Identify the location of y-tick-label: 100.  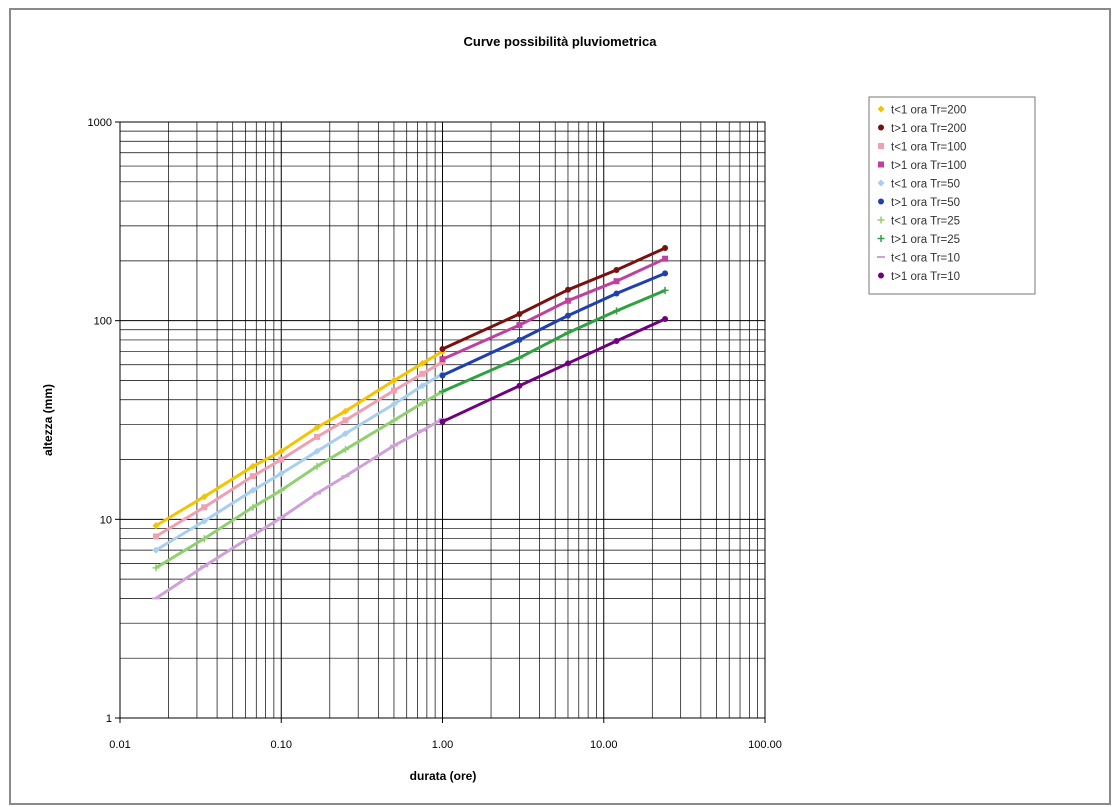
(103, 322).